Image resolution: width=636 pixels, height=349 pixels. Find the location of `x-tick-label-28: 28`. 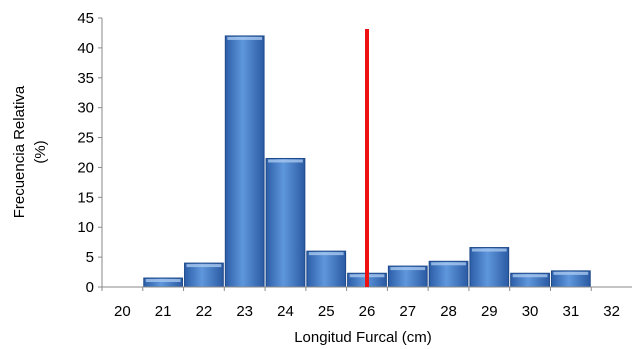

x-tick-label-28: 28 is located at coordinates (448, 311).